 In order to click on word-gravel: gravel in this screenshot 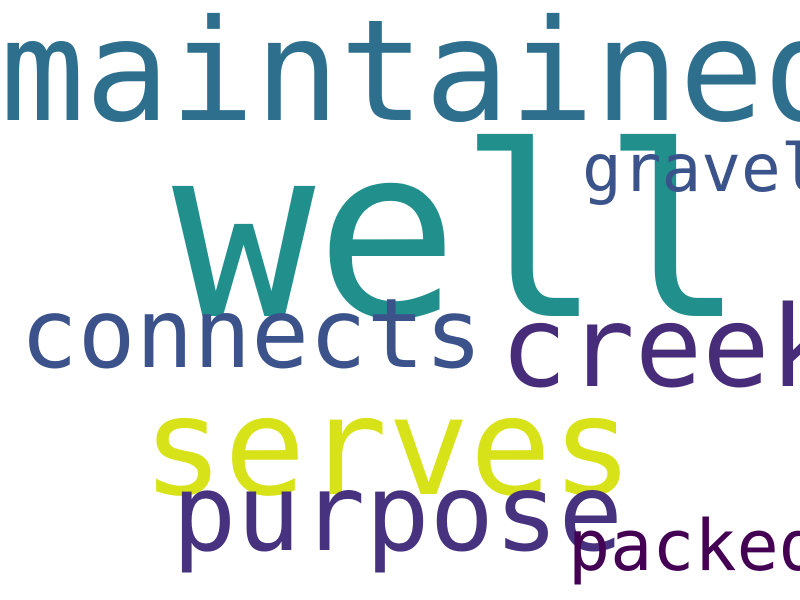, I will do `click(691, 168)`.